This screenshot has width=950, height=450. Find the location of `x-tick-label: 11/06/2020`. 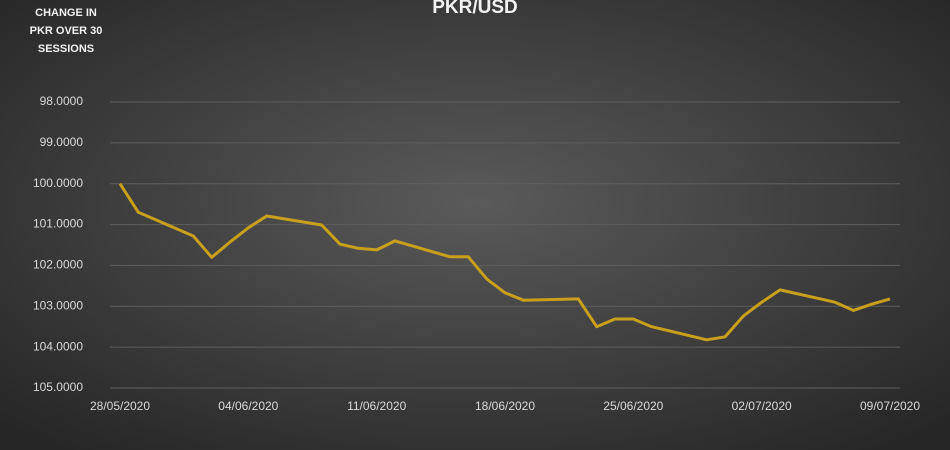

x-tick-label: 11/06/2020 is located at coordinates (376, 406).